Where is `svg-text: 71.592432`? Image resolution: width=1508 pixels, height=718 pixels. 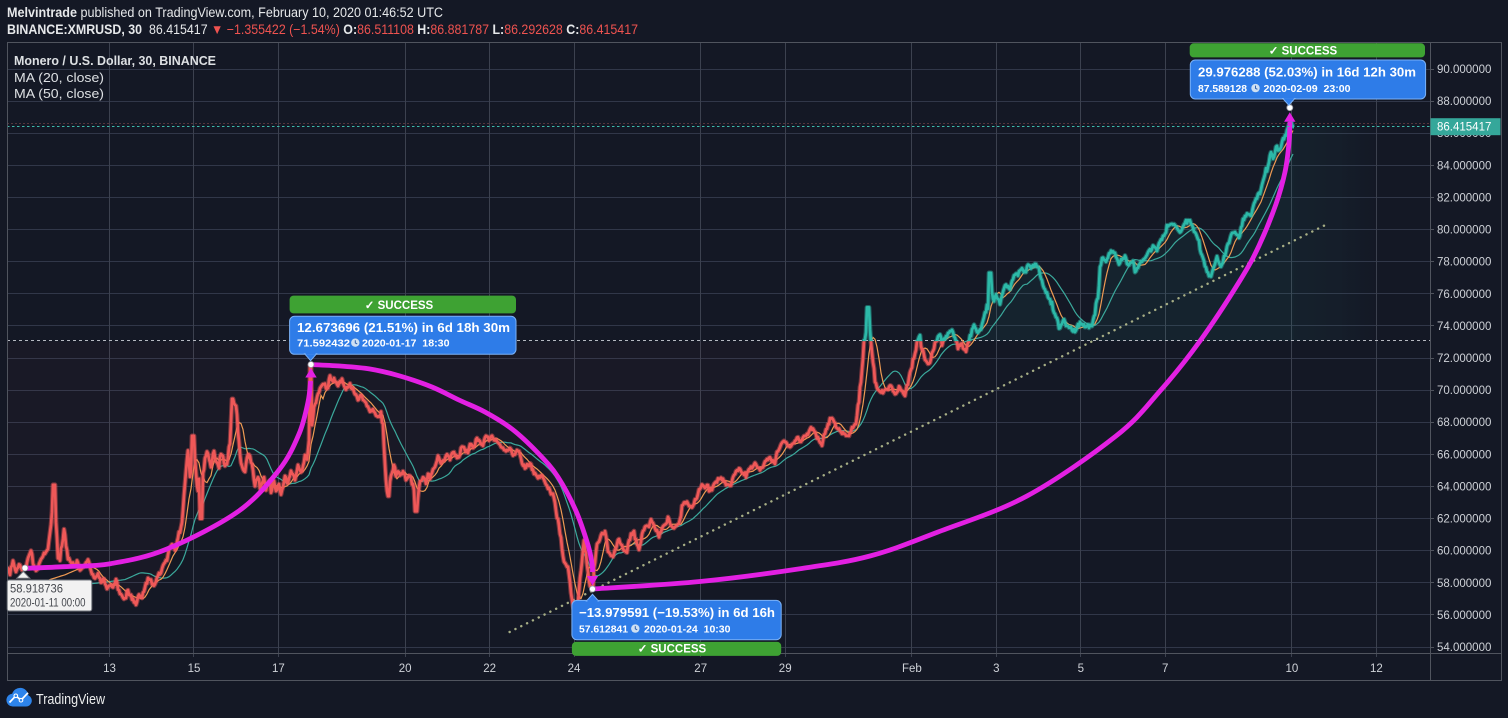 svg-text: 71.592432 is located at coordinates (323, 343).